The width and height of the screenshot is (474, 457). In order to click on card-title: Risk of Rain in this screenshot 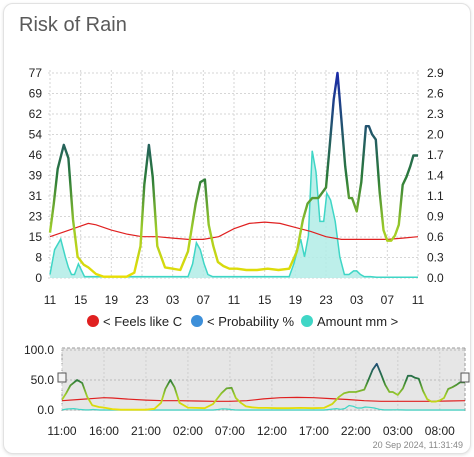, I will do `click(73, 25)`.